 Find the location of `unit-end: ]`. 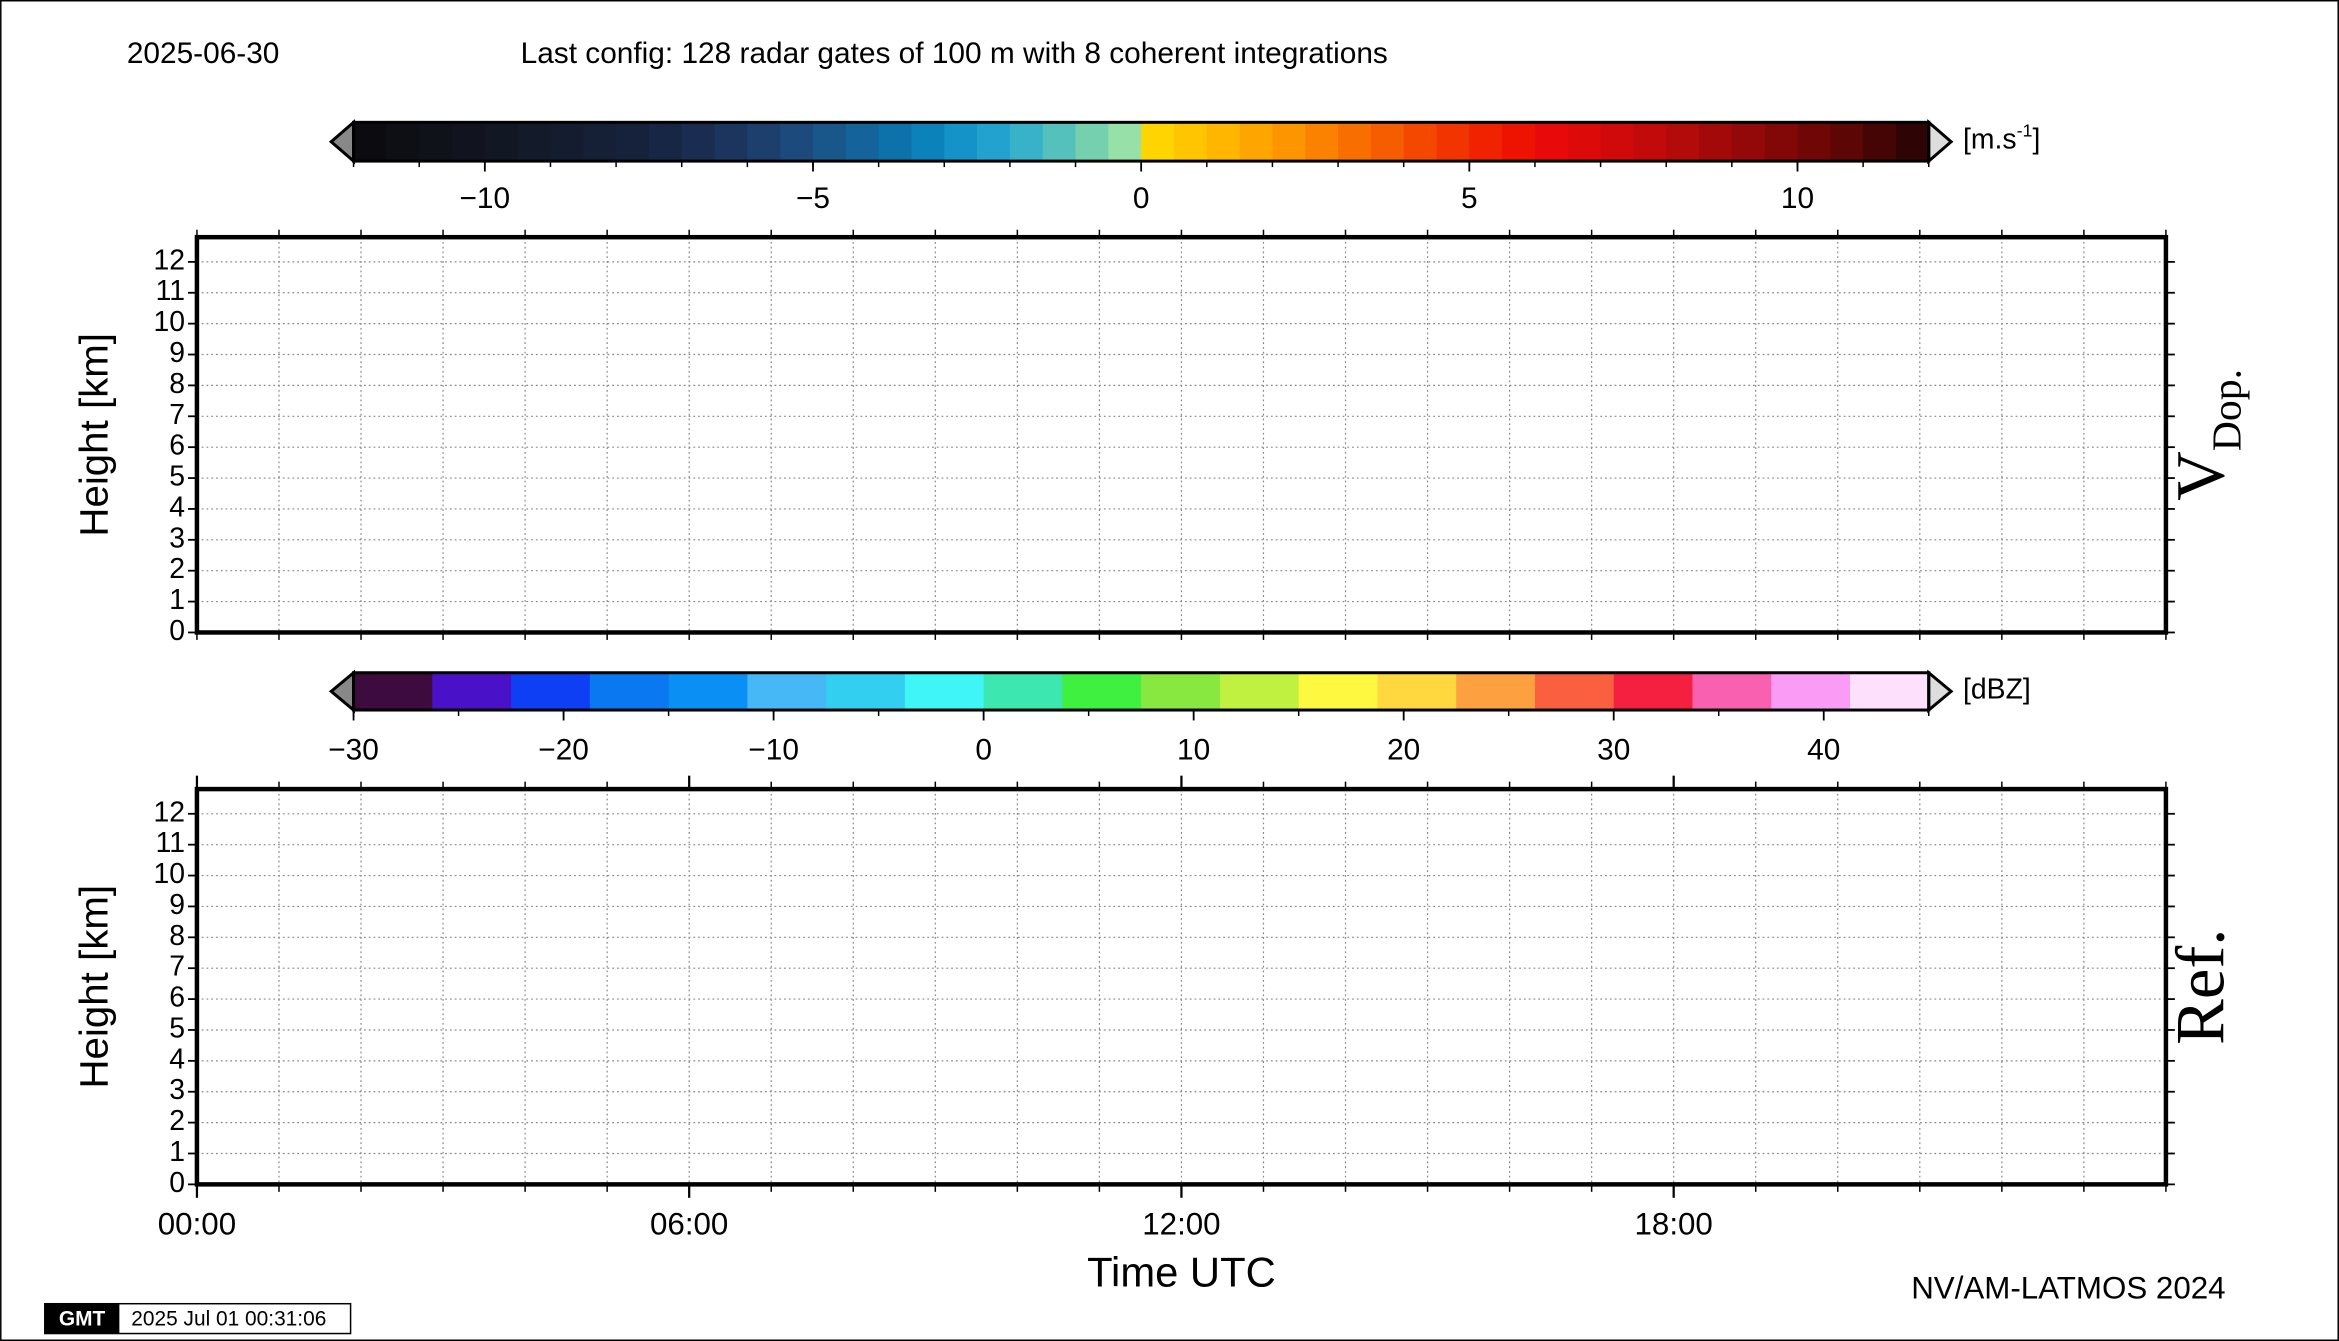

unit-end: ] is located at coordinates (2036, 140).